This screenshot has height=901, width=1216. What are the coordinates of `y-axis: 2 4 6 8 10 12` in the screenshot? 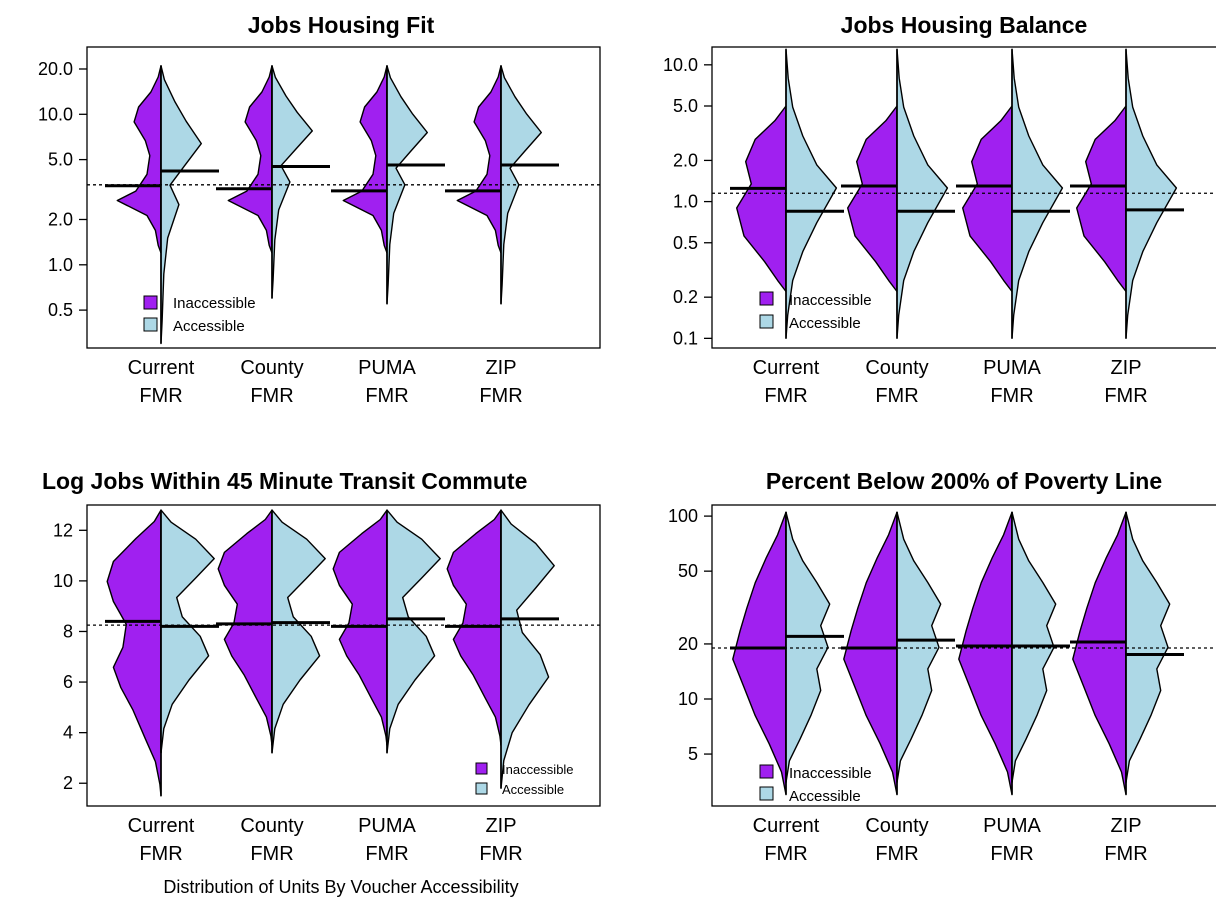 It's located at (70, 656).